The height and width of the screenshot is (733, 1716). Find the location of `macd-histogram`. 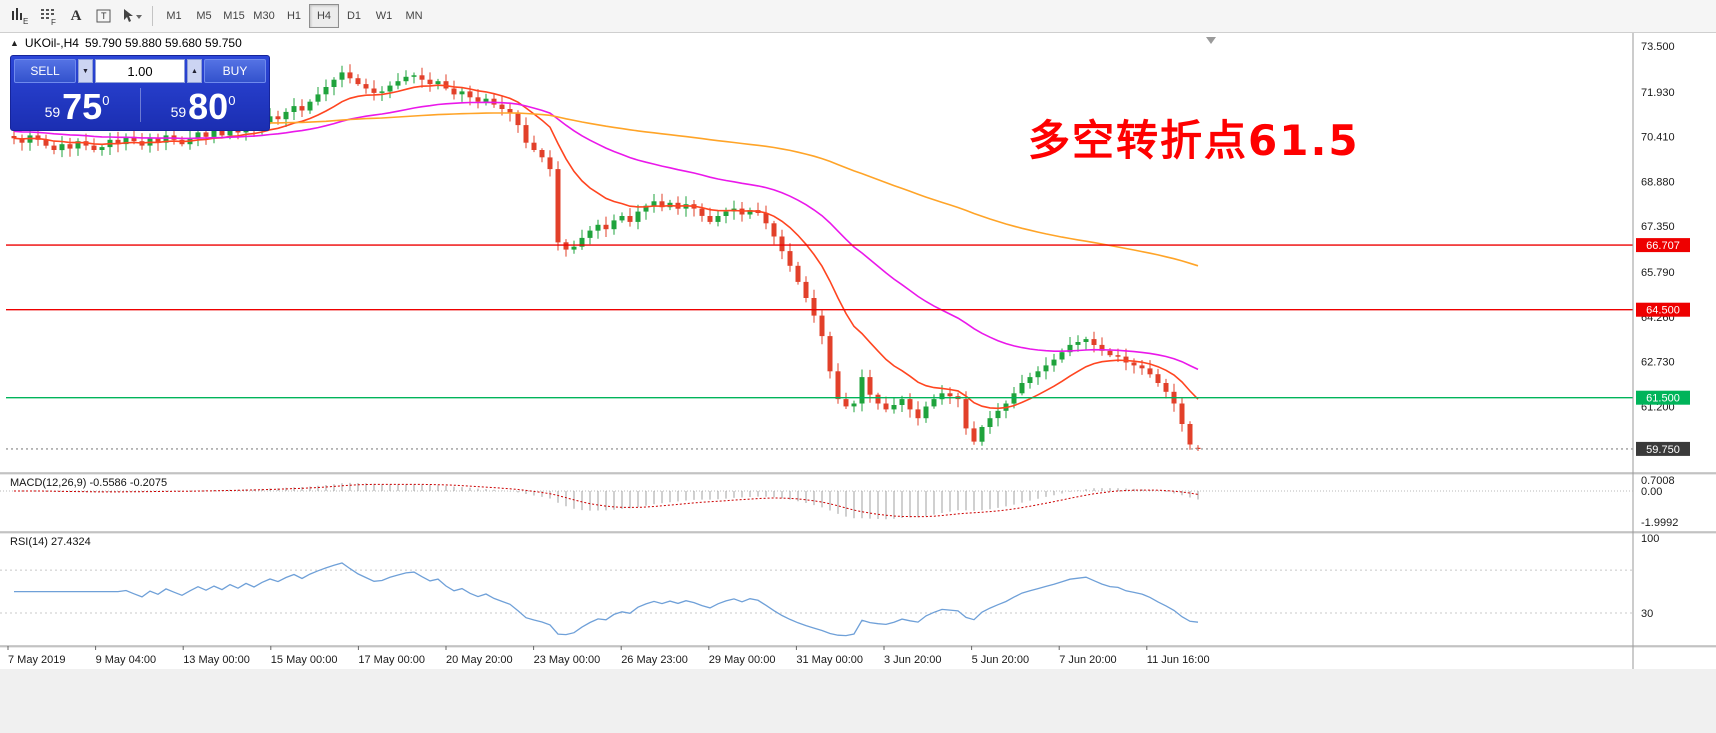

macd-histogram is located at coordinates (610, 501).